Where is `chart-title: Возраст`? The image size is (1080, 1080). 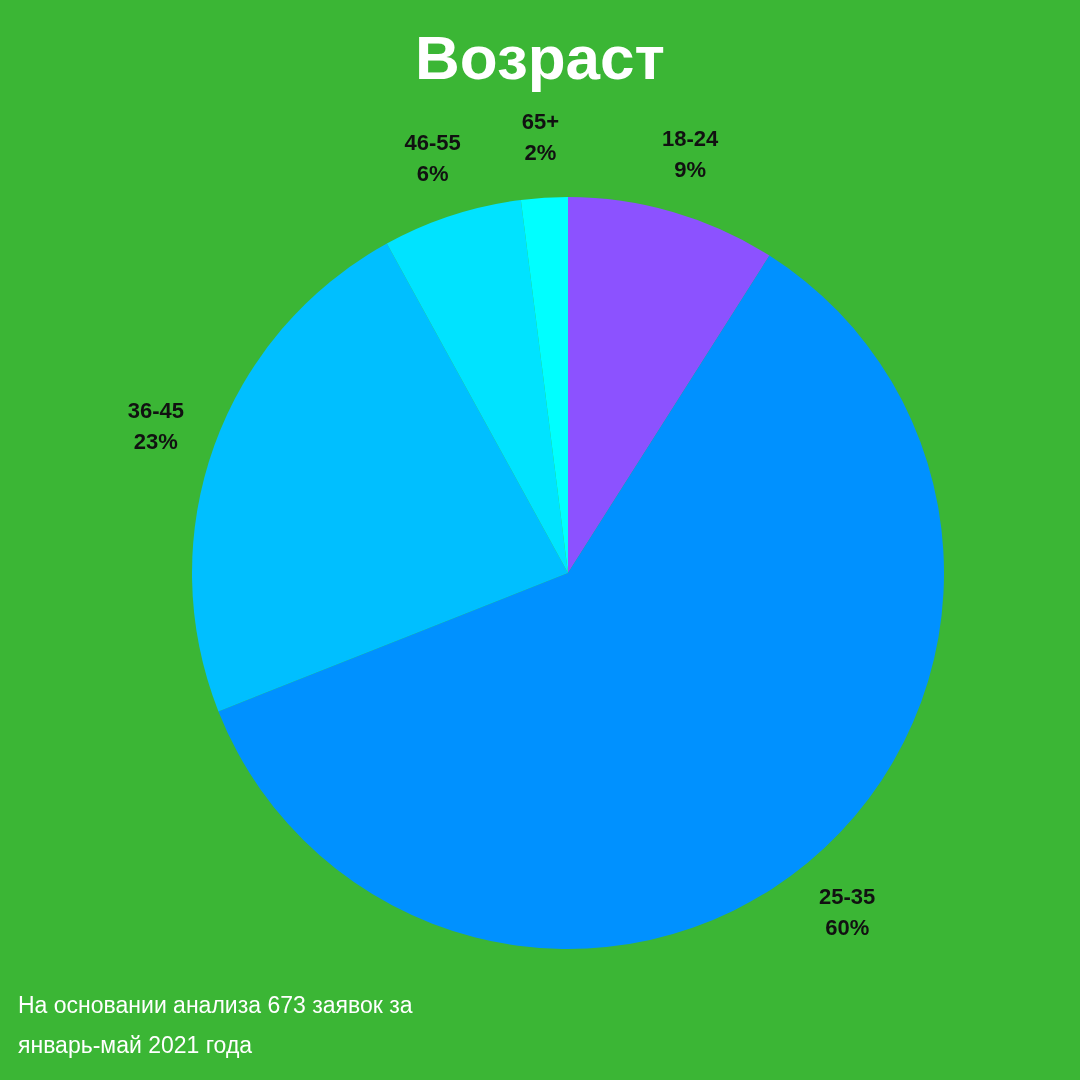
chart-title: Возраст is located at coordinates (540, 57).